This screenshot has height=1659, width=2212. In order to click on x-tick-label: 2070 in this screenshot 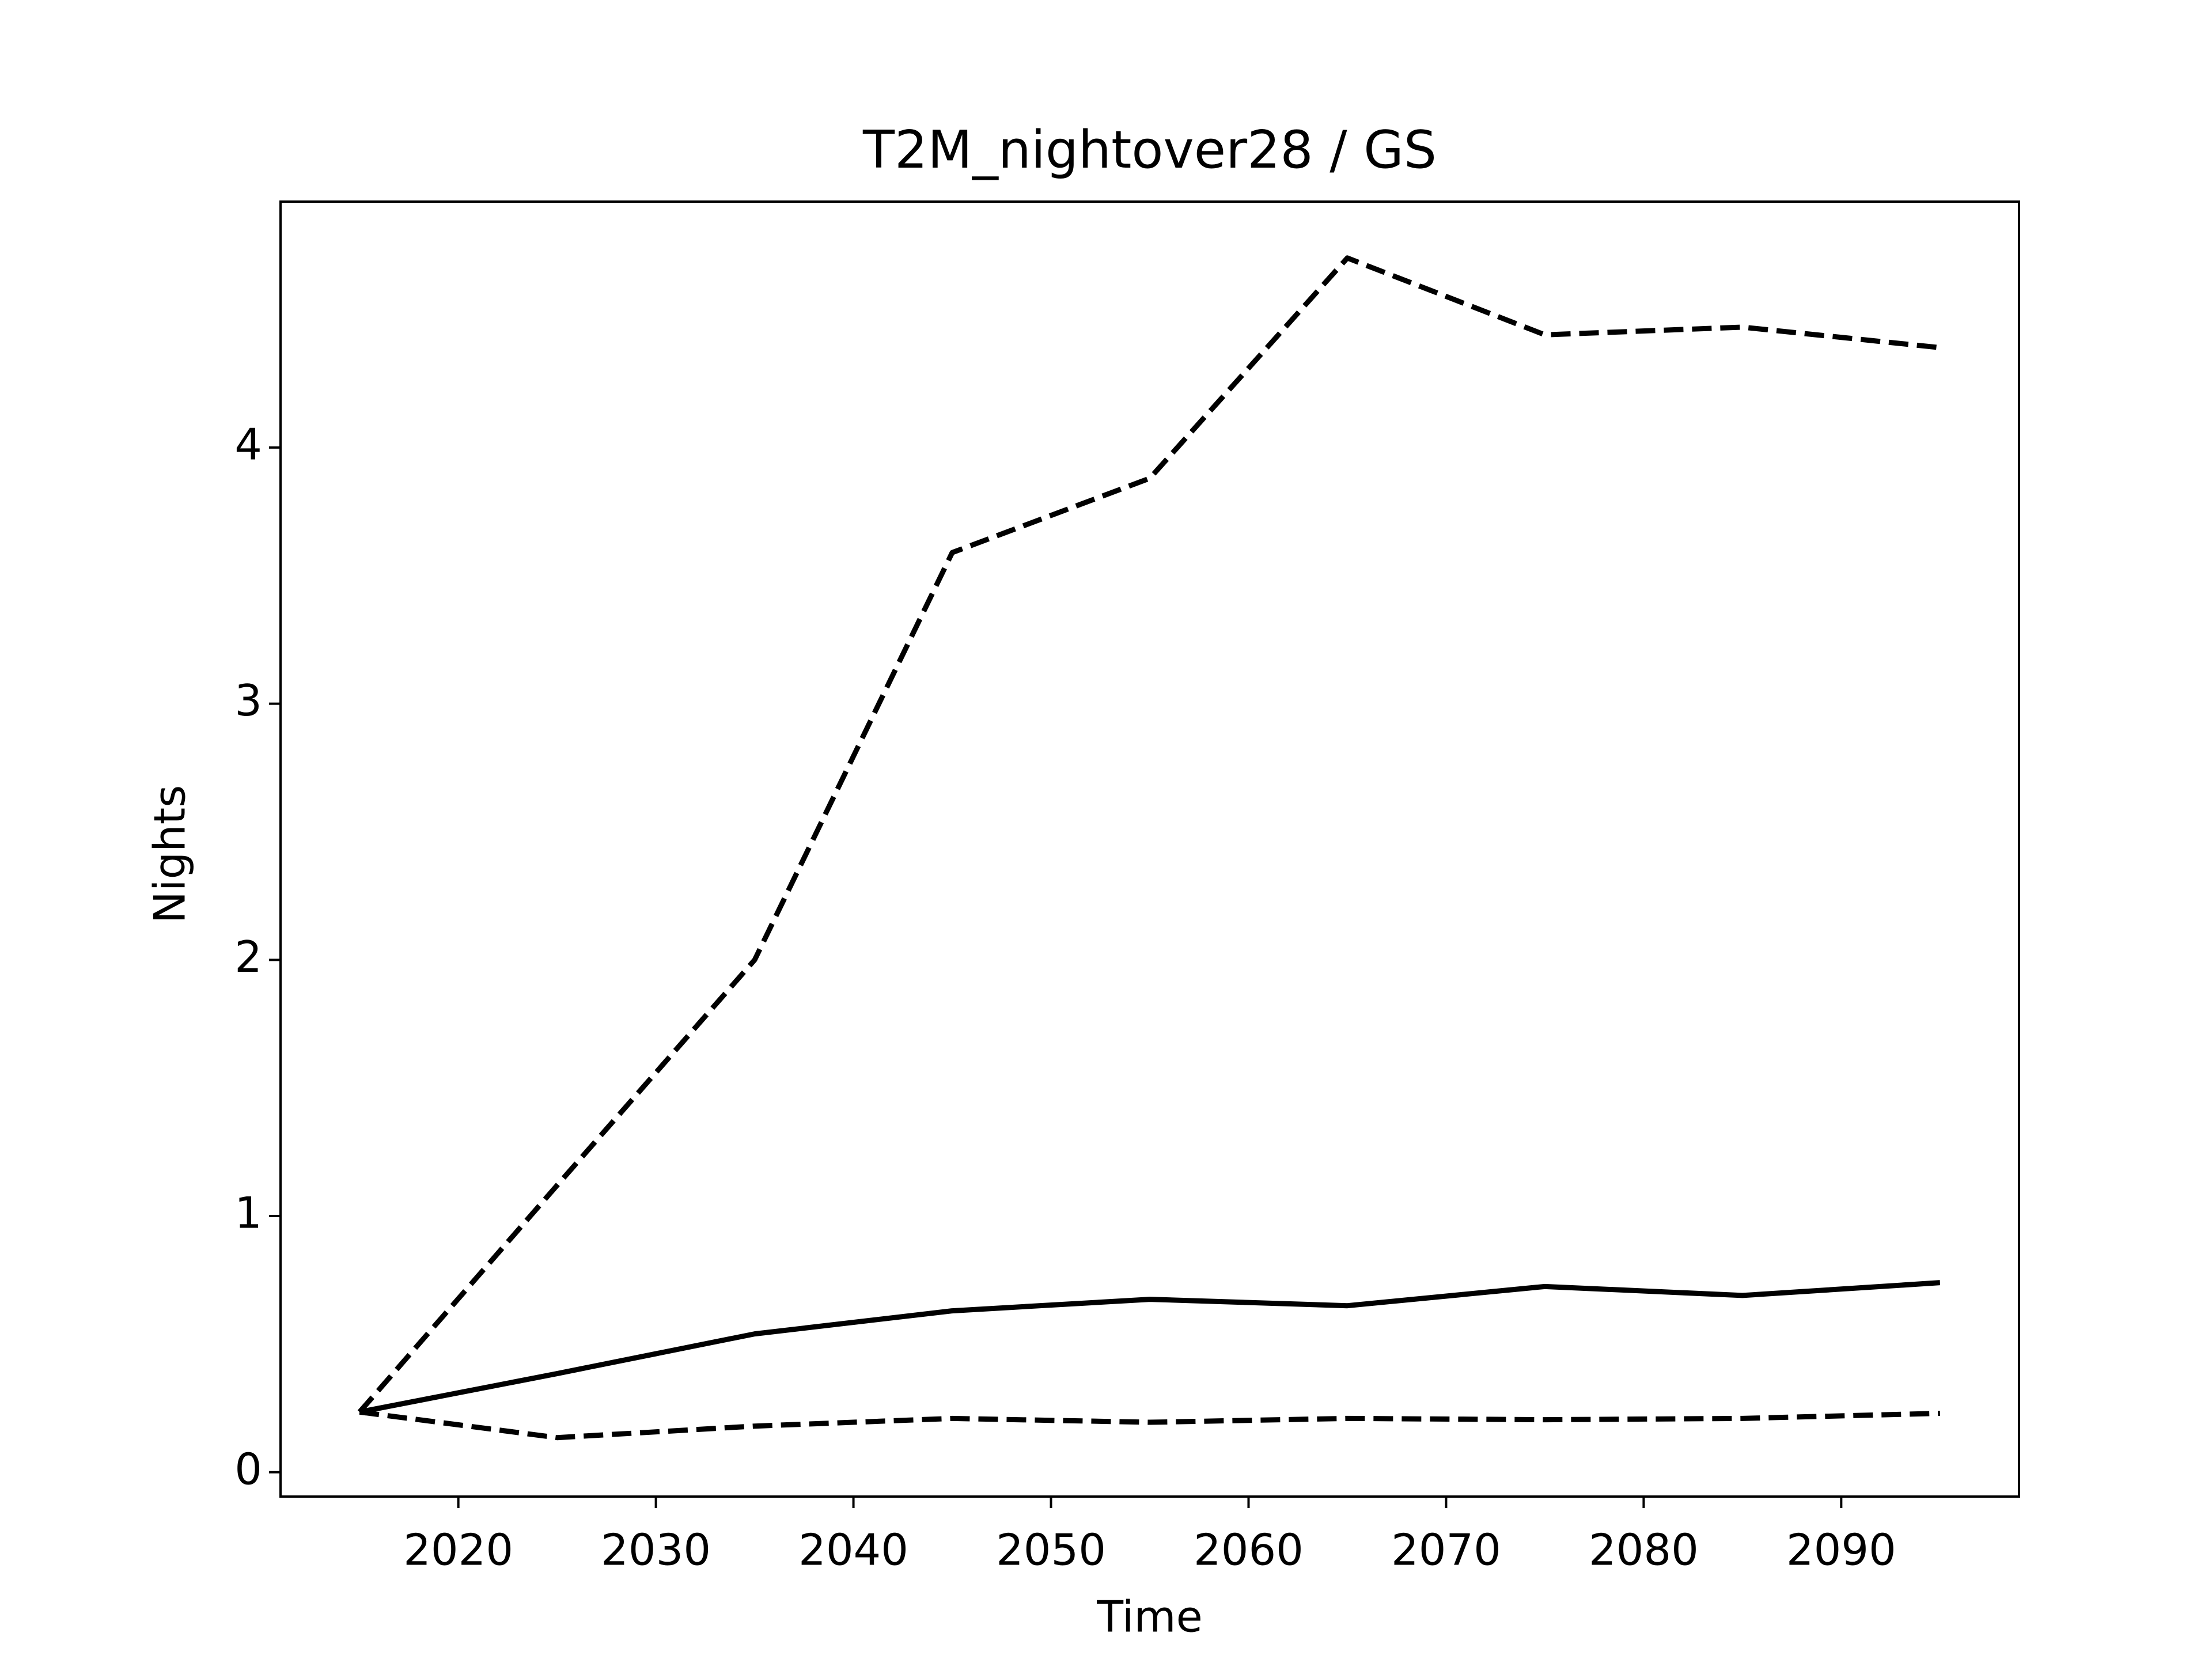, I will do `click(1446, 1550)`.